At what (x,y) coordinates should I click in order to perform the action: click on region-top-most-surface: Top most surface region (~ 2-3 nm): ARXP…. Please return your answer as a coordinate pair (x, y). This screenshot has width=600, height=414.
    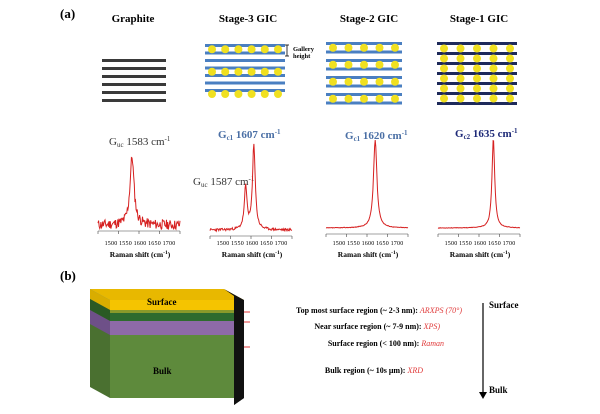
    Looking at the image, I should click on (378, 310).